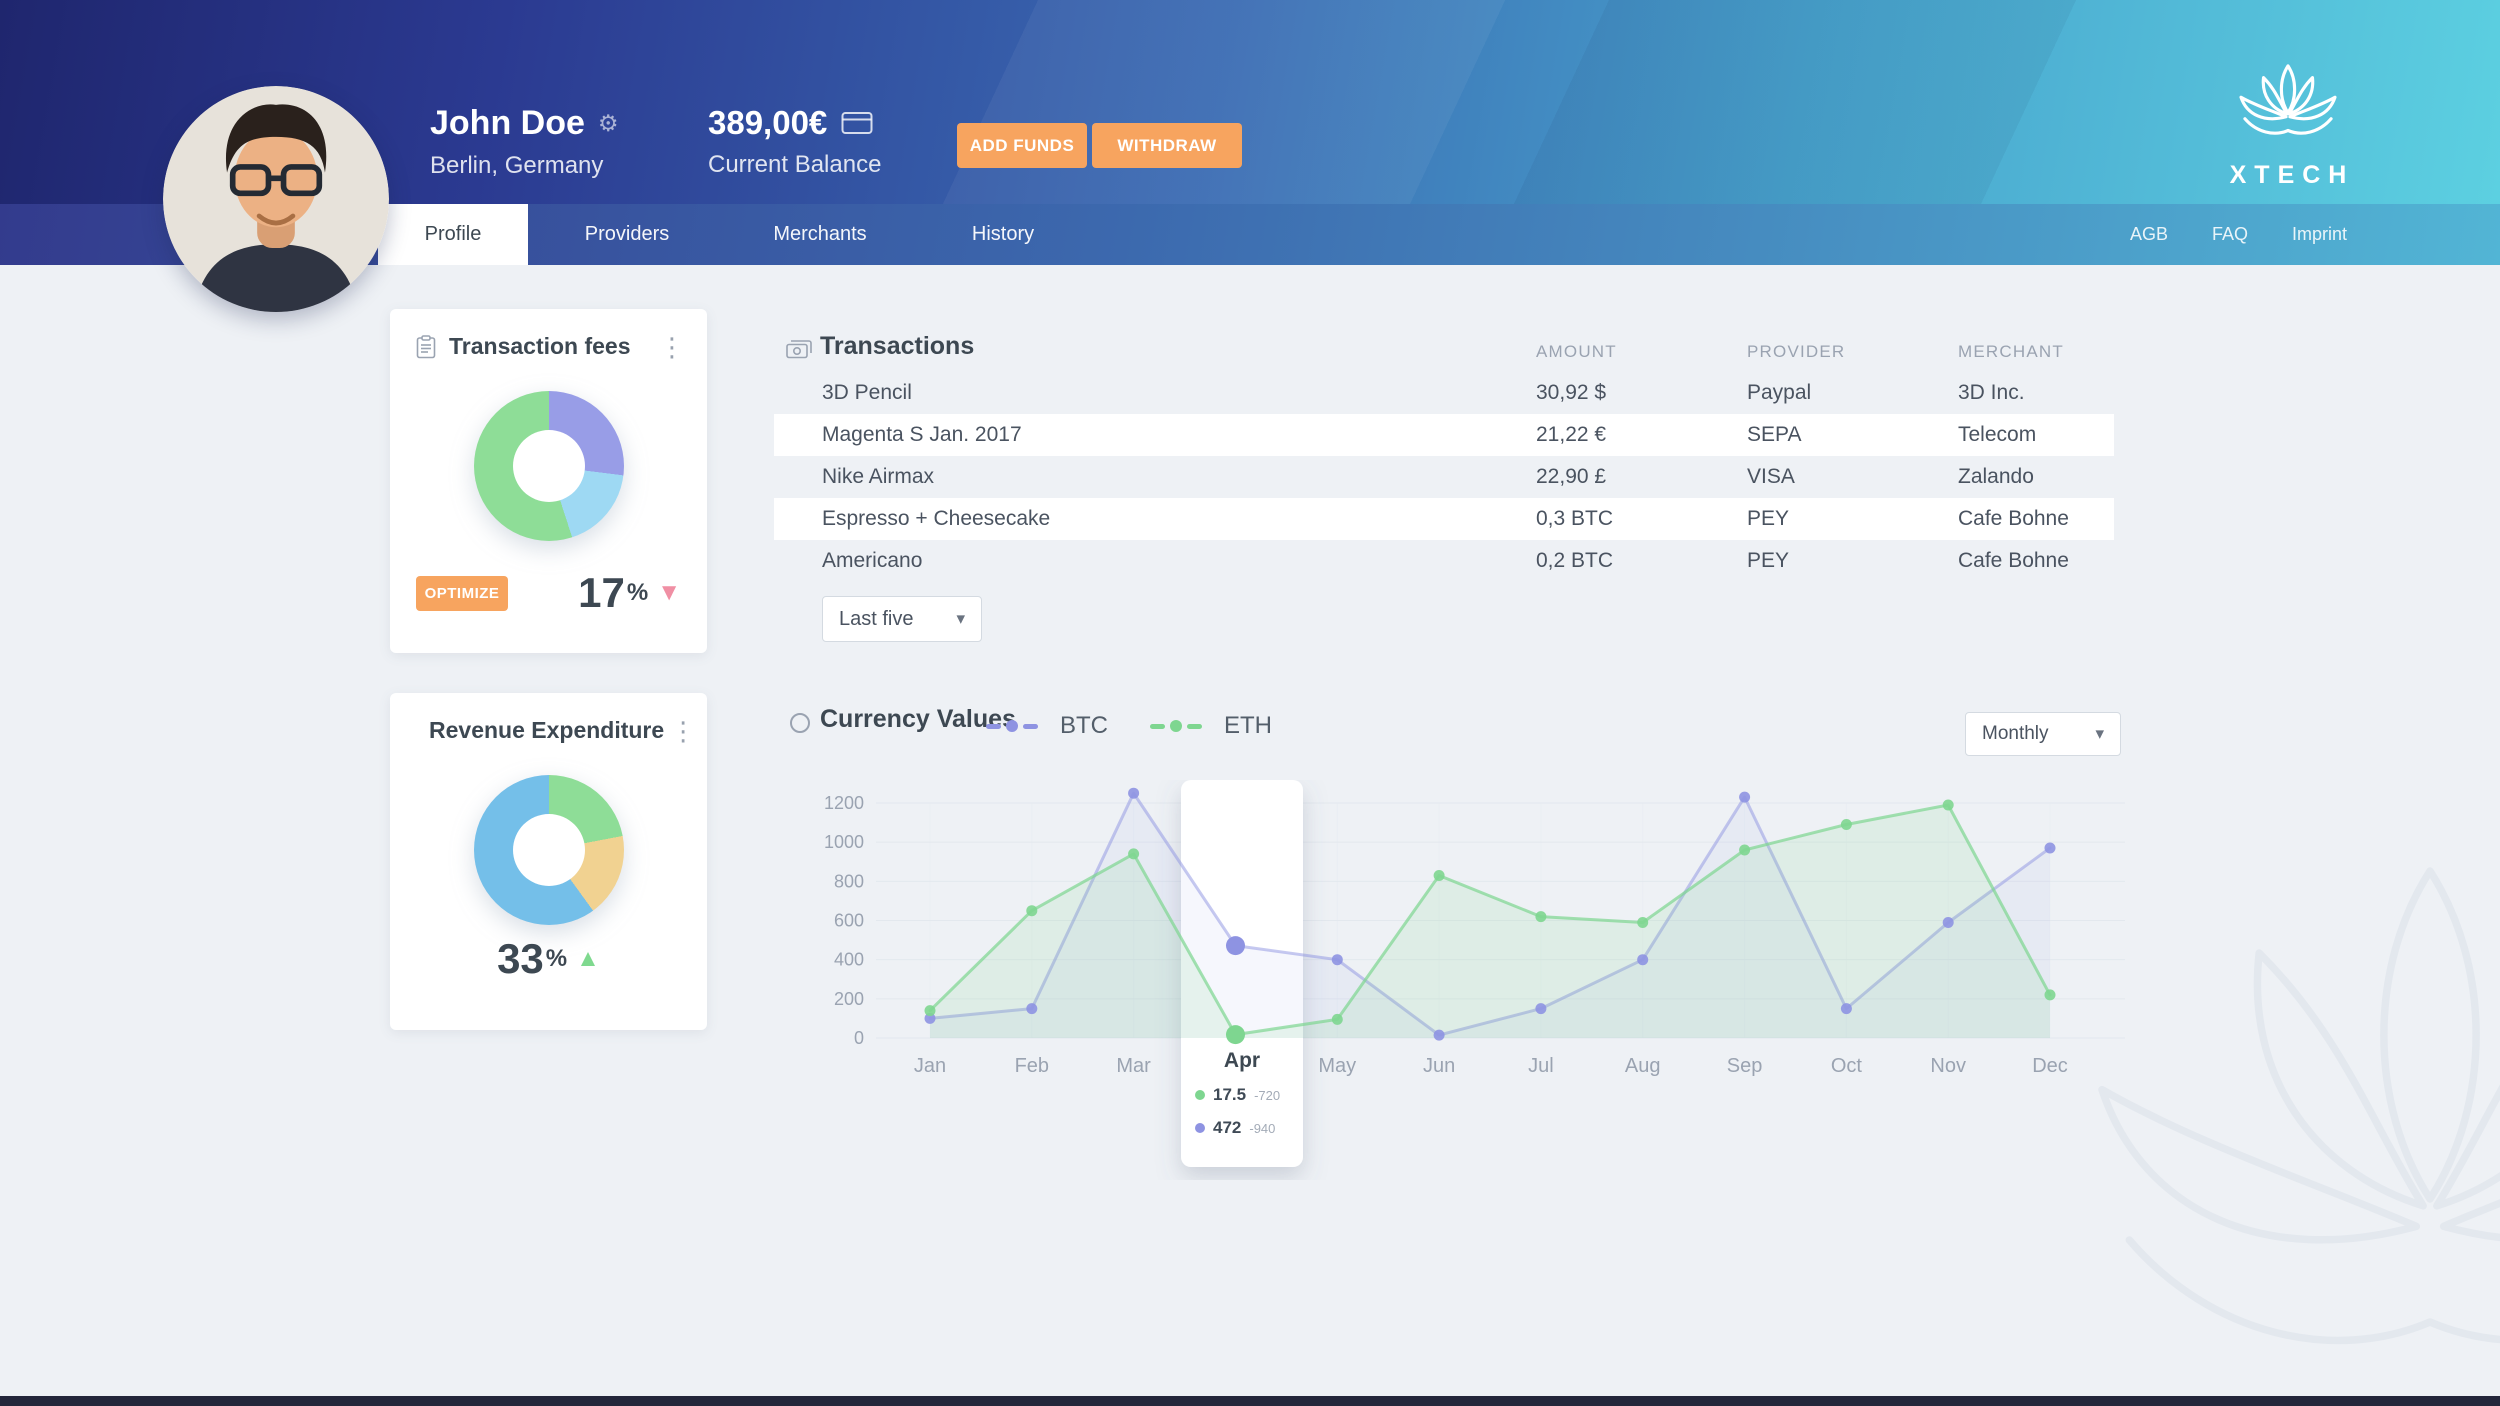 This screenshot has height=1406, width=2500. I want to click on nav-tabs: Profile Providers Merchants History, so click(1250, 234).